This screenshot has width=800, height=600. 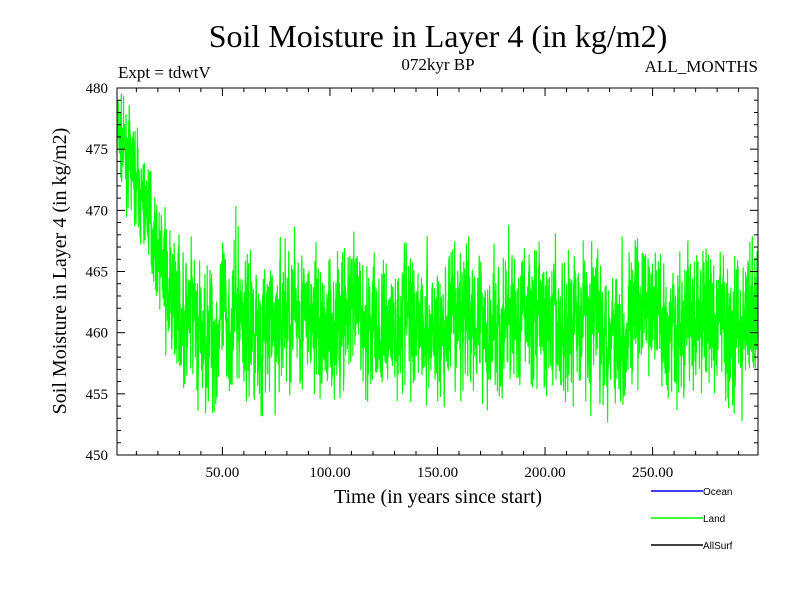 I want to click on chart-title: Soil Moisture in Layer 4 (in kg/m2), so click(x=438, y=36).